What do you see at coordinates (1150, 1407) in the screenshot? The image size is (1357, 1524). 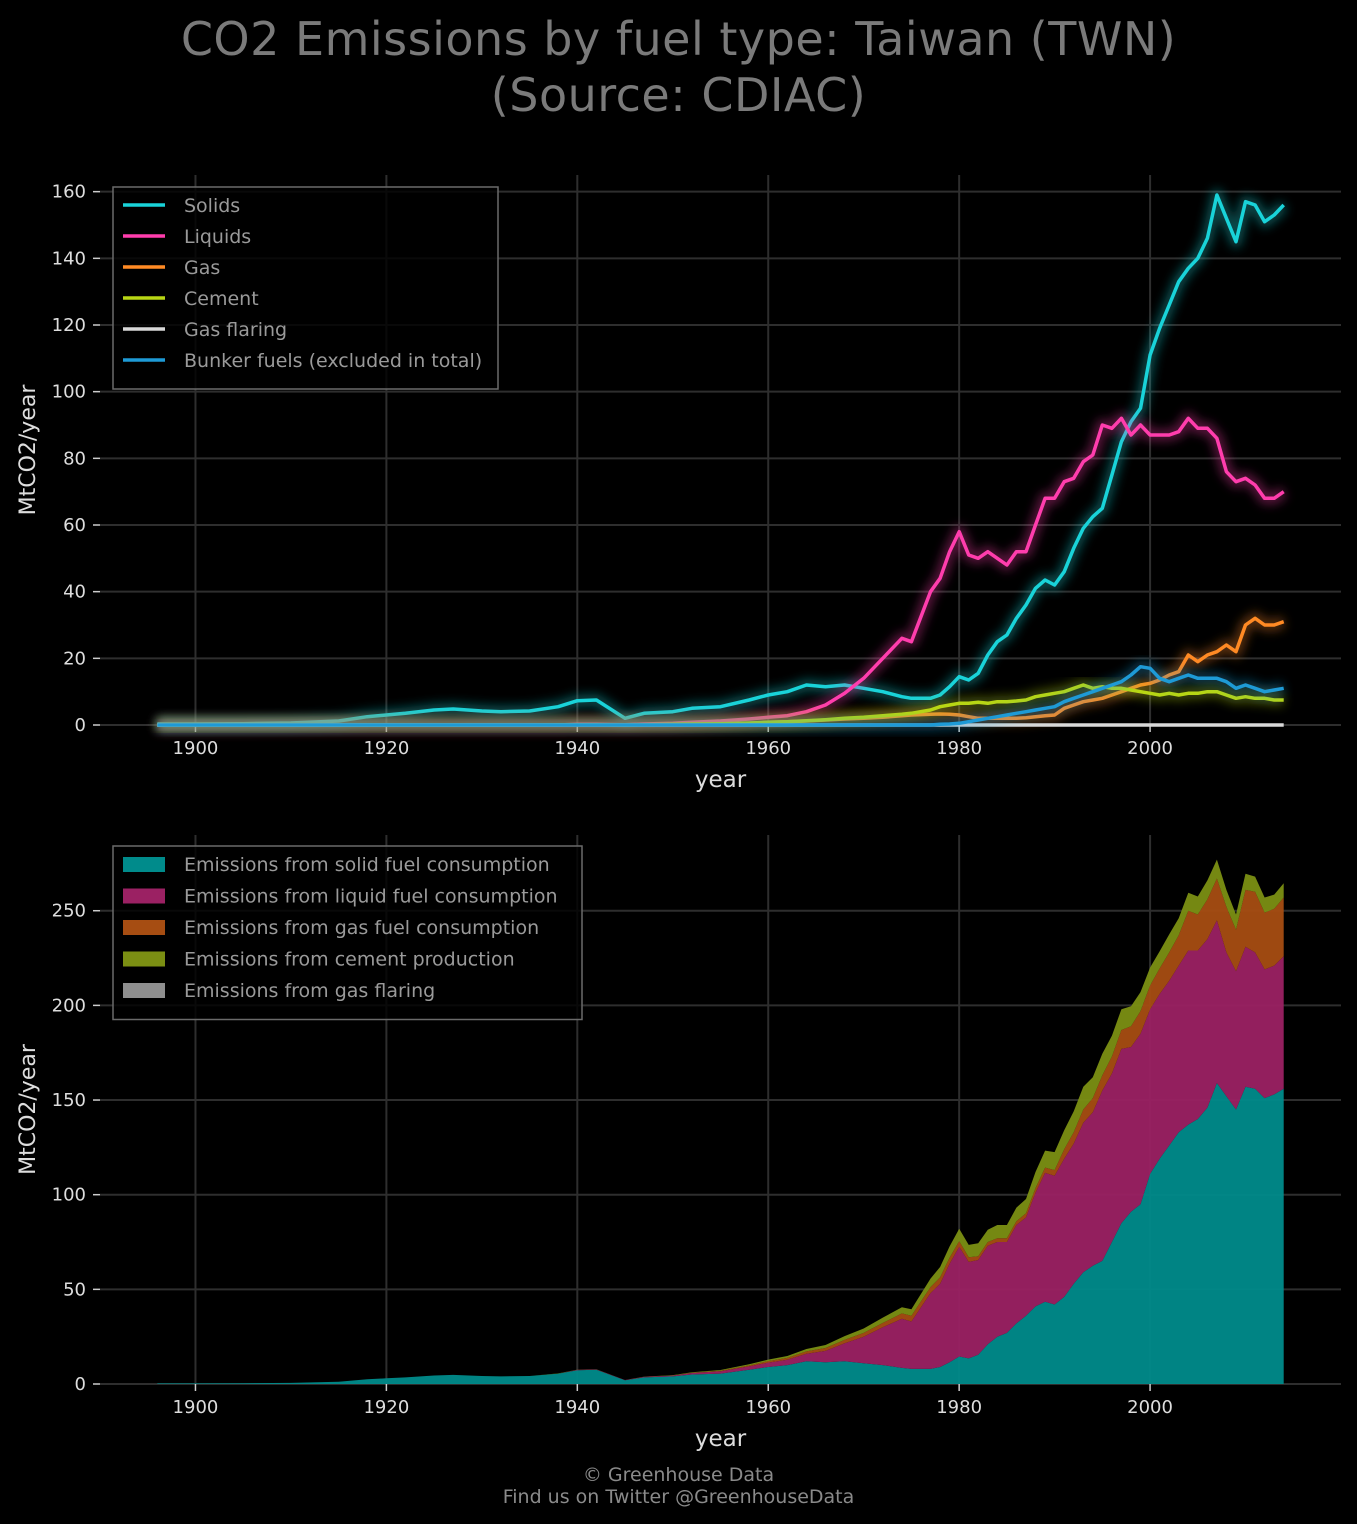 I see `bottom-xtick-label: 2000` at bounding box center [1150, 1407].